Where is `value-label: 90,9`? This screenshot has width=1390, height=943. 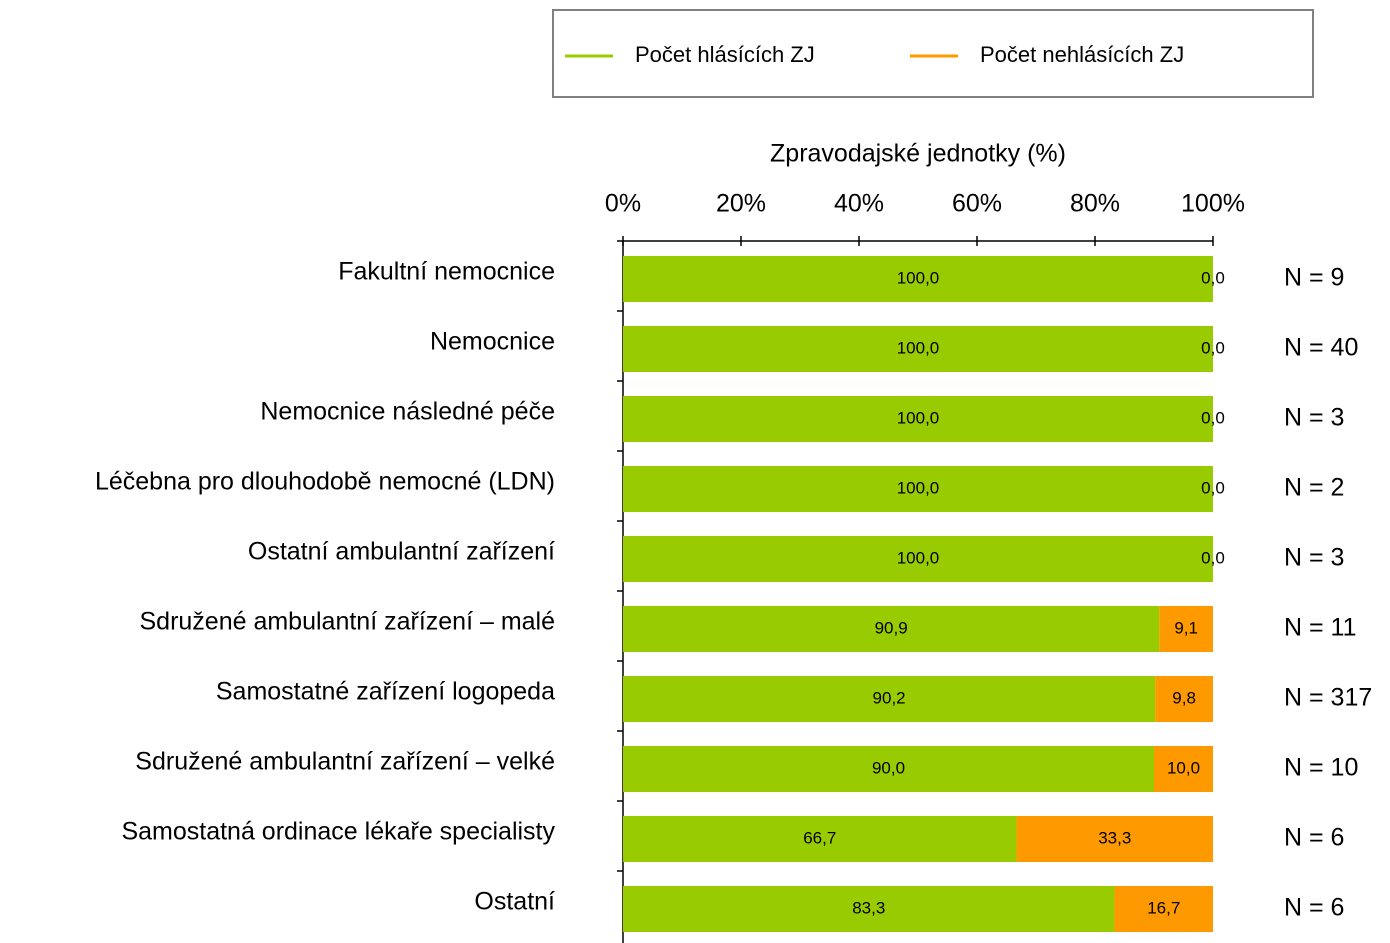 value-label: 90,9 is located at coordinates (891, 627).